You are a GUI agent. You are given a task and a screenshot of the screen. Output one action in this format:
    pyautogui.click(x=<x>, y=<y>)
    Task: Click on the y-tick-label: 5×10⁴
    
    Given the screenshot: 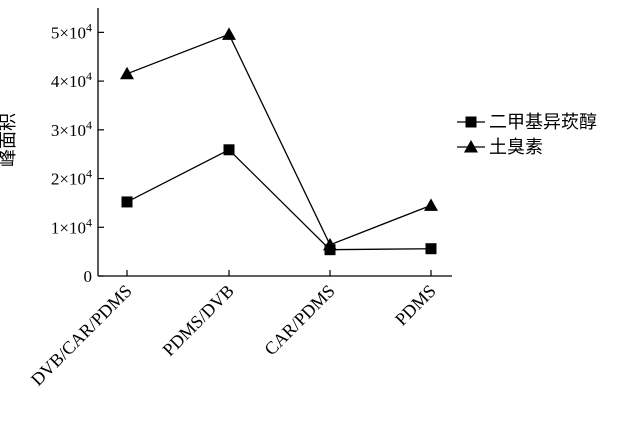 What is the action you would take?
    pyautogui.click(x=71, y=31)
    